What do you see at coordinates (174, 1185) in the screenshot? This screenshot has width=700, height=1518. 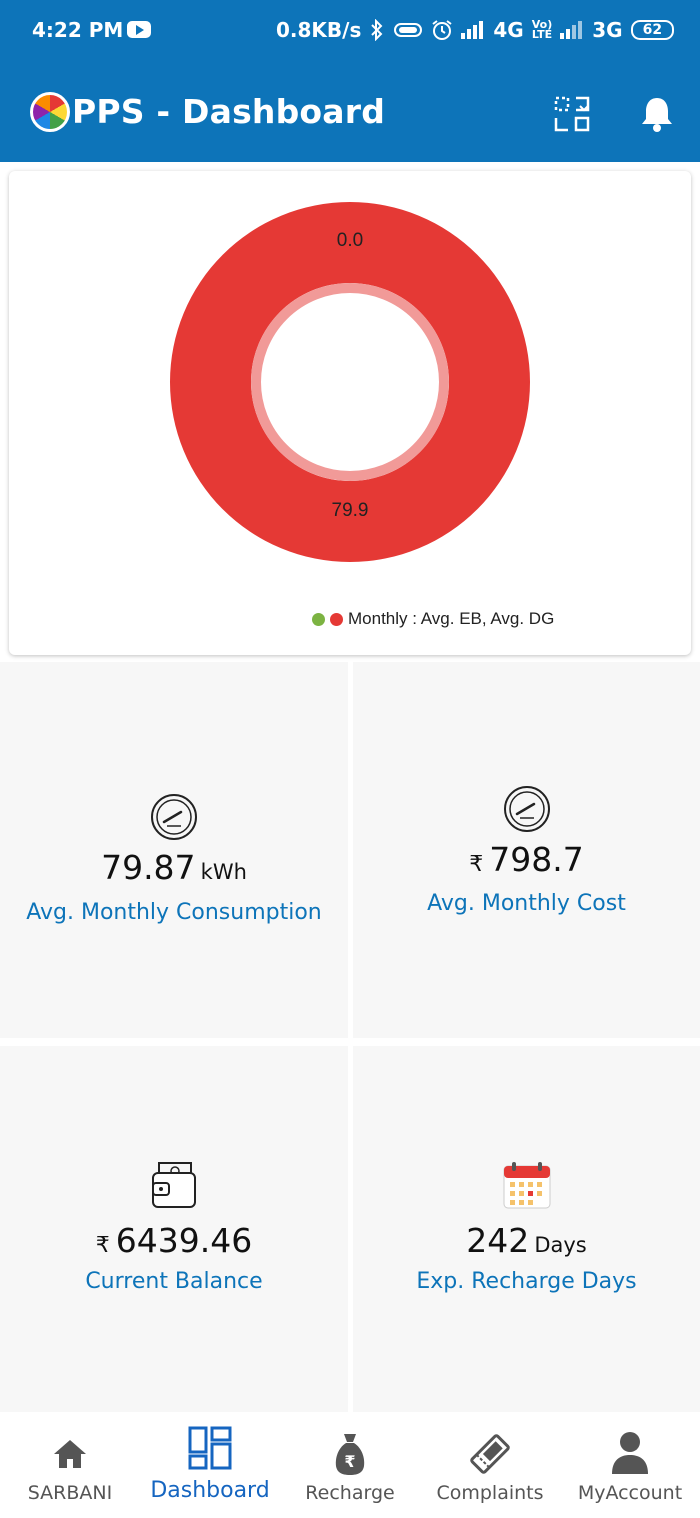 I see `wallet-icon` at bounding box center [174, 1185].